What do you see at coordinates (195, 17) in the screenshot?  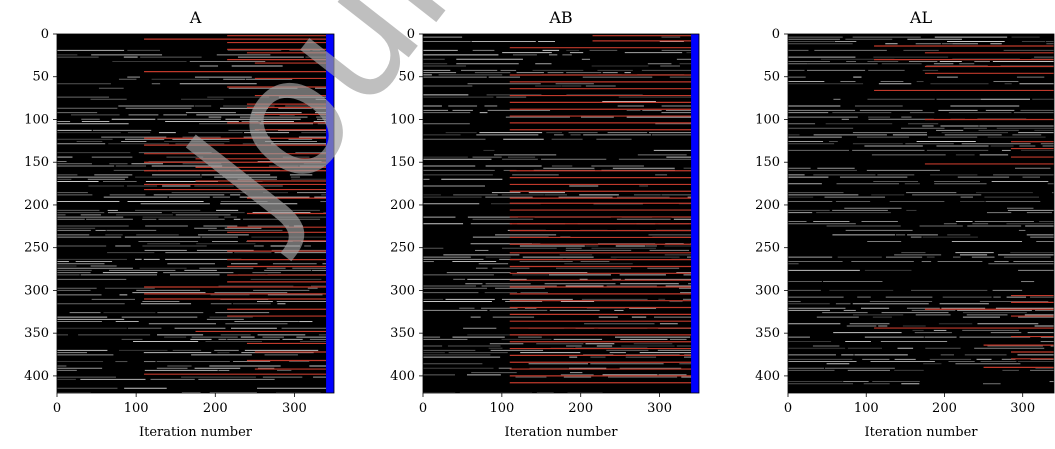 I see `panel-title: A` at bounding box center [195, 17].